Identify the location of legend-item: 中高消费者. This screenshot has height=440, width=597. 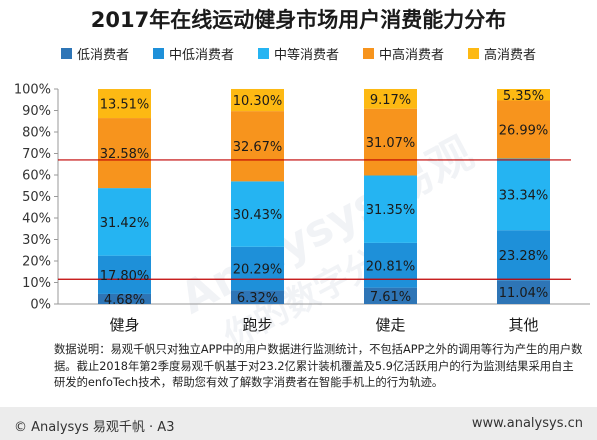
(403, 53).